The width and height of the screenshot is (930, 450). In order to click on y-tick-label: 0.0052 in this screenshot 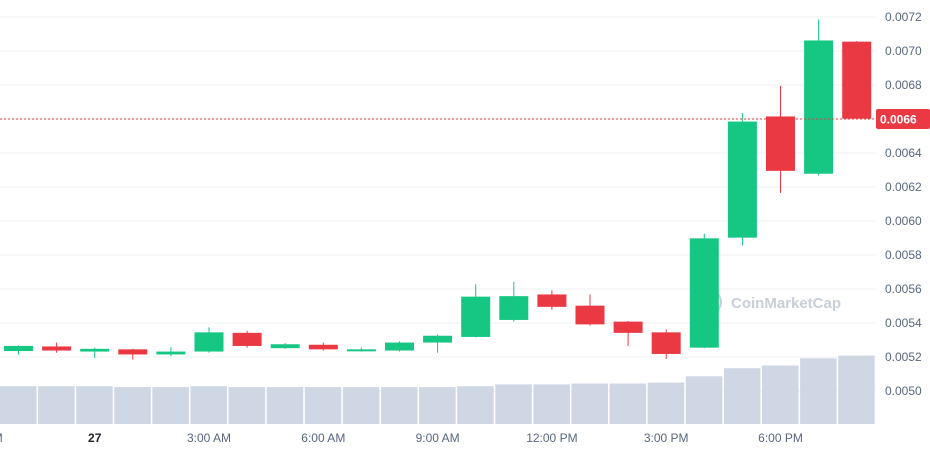, I will do `click(903, 357)`.